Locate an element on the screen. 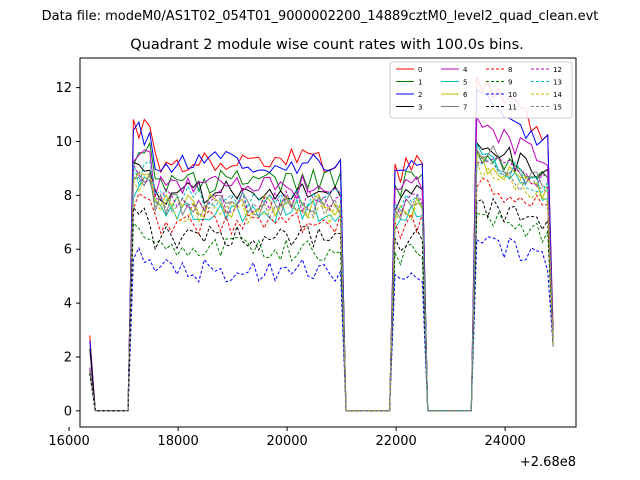 Image resolution: width=640 pixels, height=480 pixels. legend-label: 6 is located at coordinates (465, 95).